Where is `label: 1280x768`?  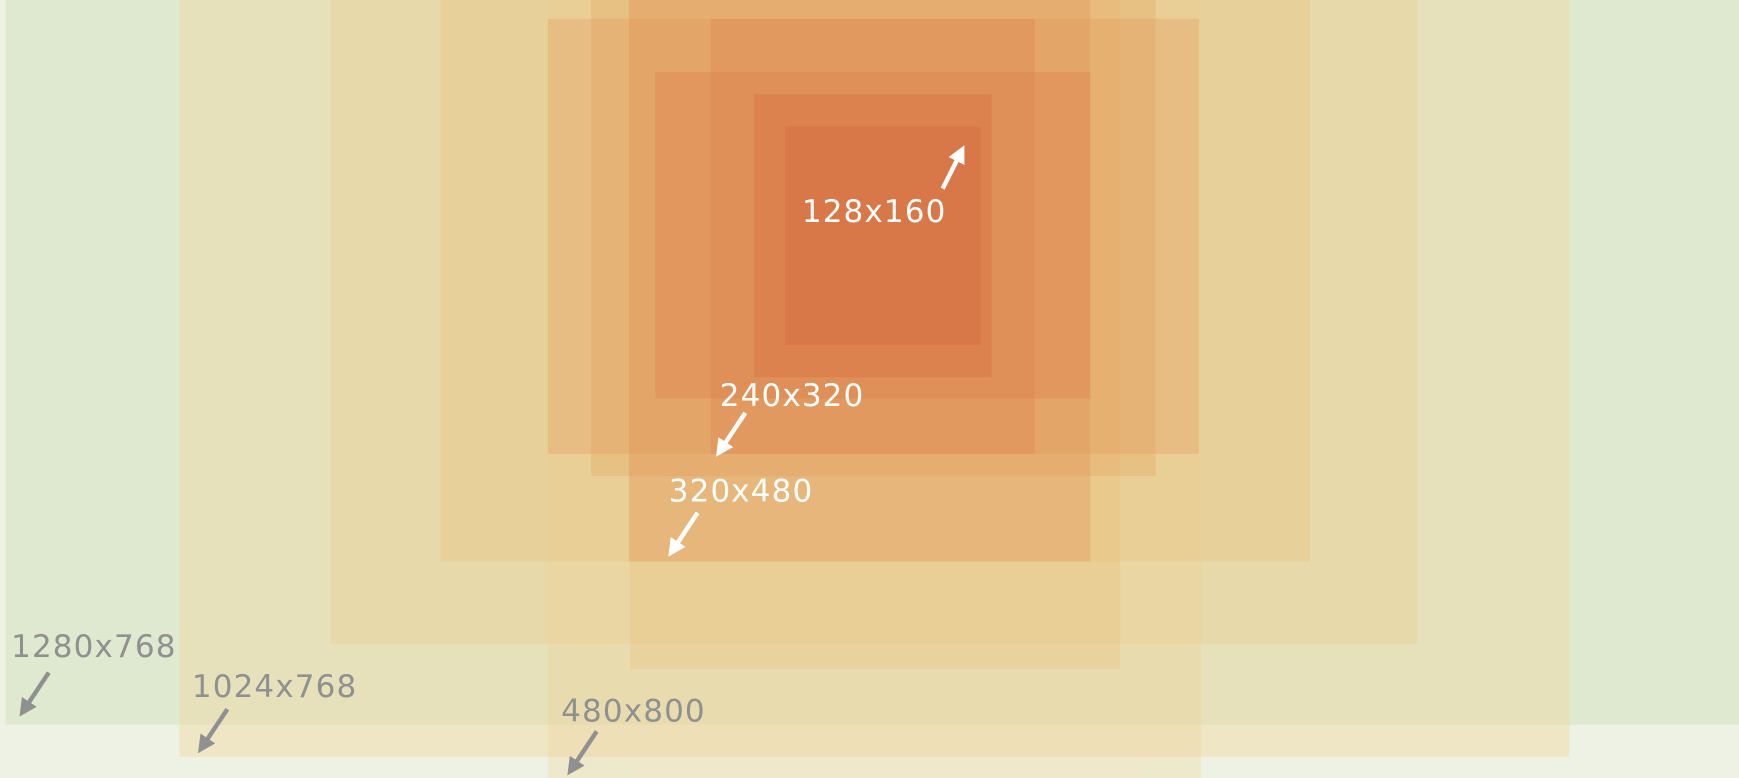
label: 1280x768 is located at coordinates (93, 647).